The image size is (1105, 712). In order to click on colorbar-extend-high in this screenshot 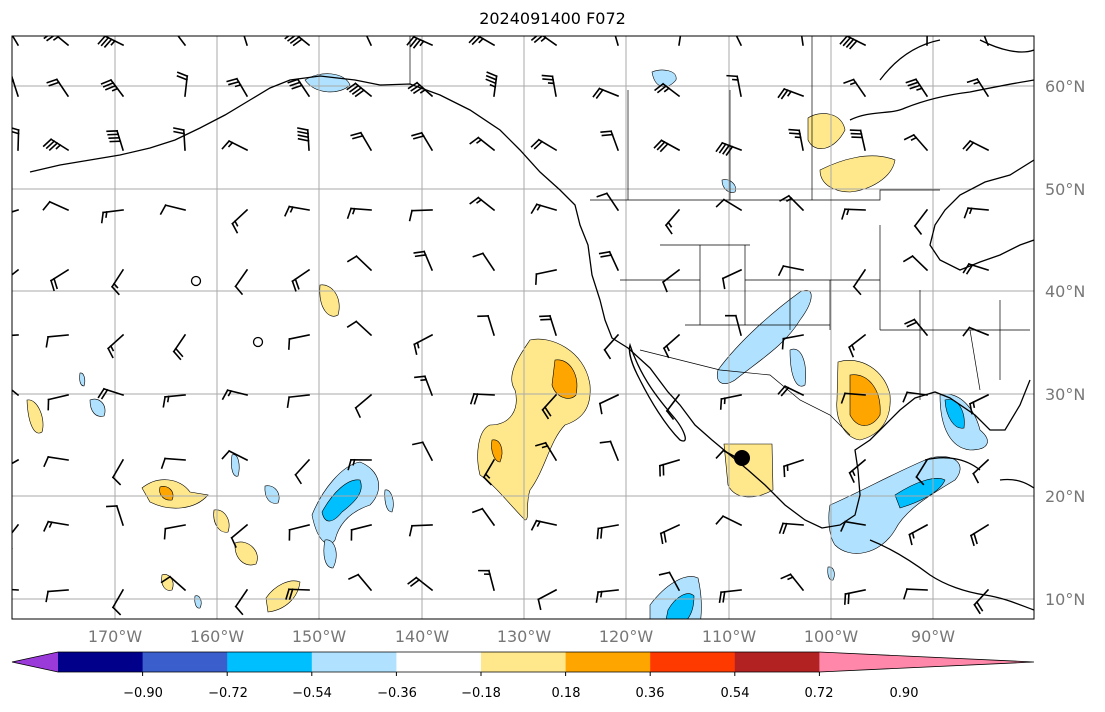, I will do `click(926, 662)`.